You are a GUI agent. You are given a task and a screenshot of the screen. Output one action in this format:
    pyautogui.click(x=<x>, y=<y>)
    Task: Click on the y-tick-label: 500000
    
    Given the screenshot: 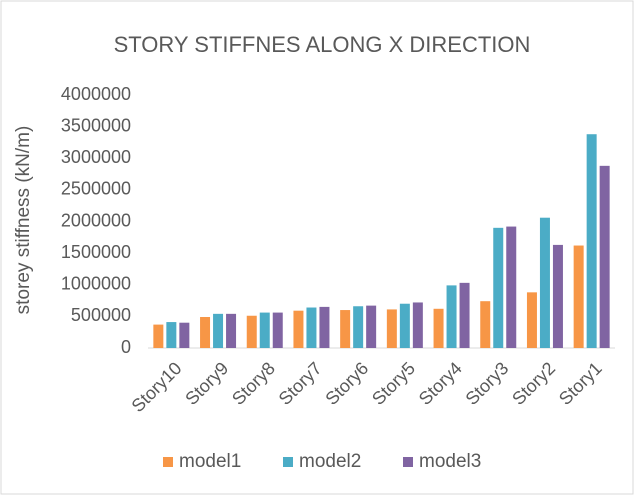 What is the action you would take?
    pyautogui.click(x=101, y=315)
    